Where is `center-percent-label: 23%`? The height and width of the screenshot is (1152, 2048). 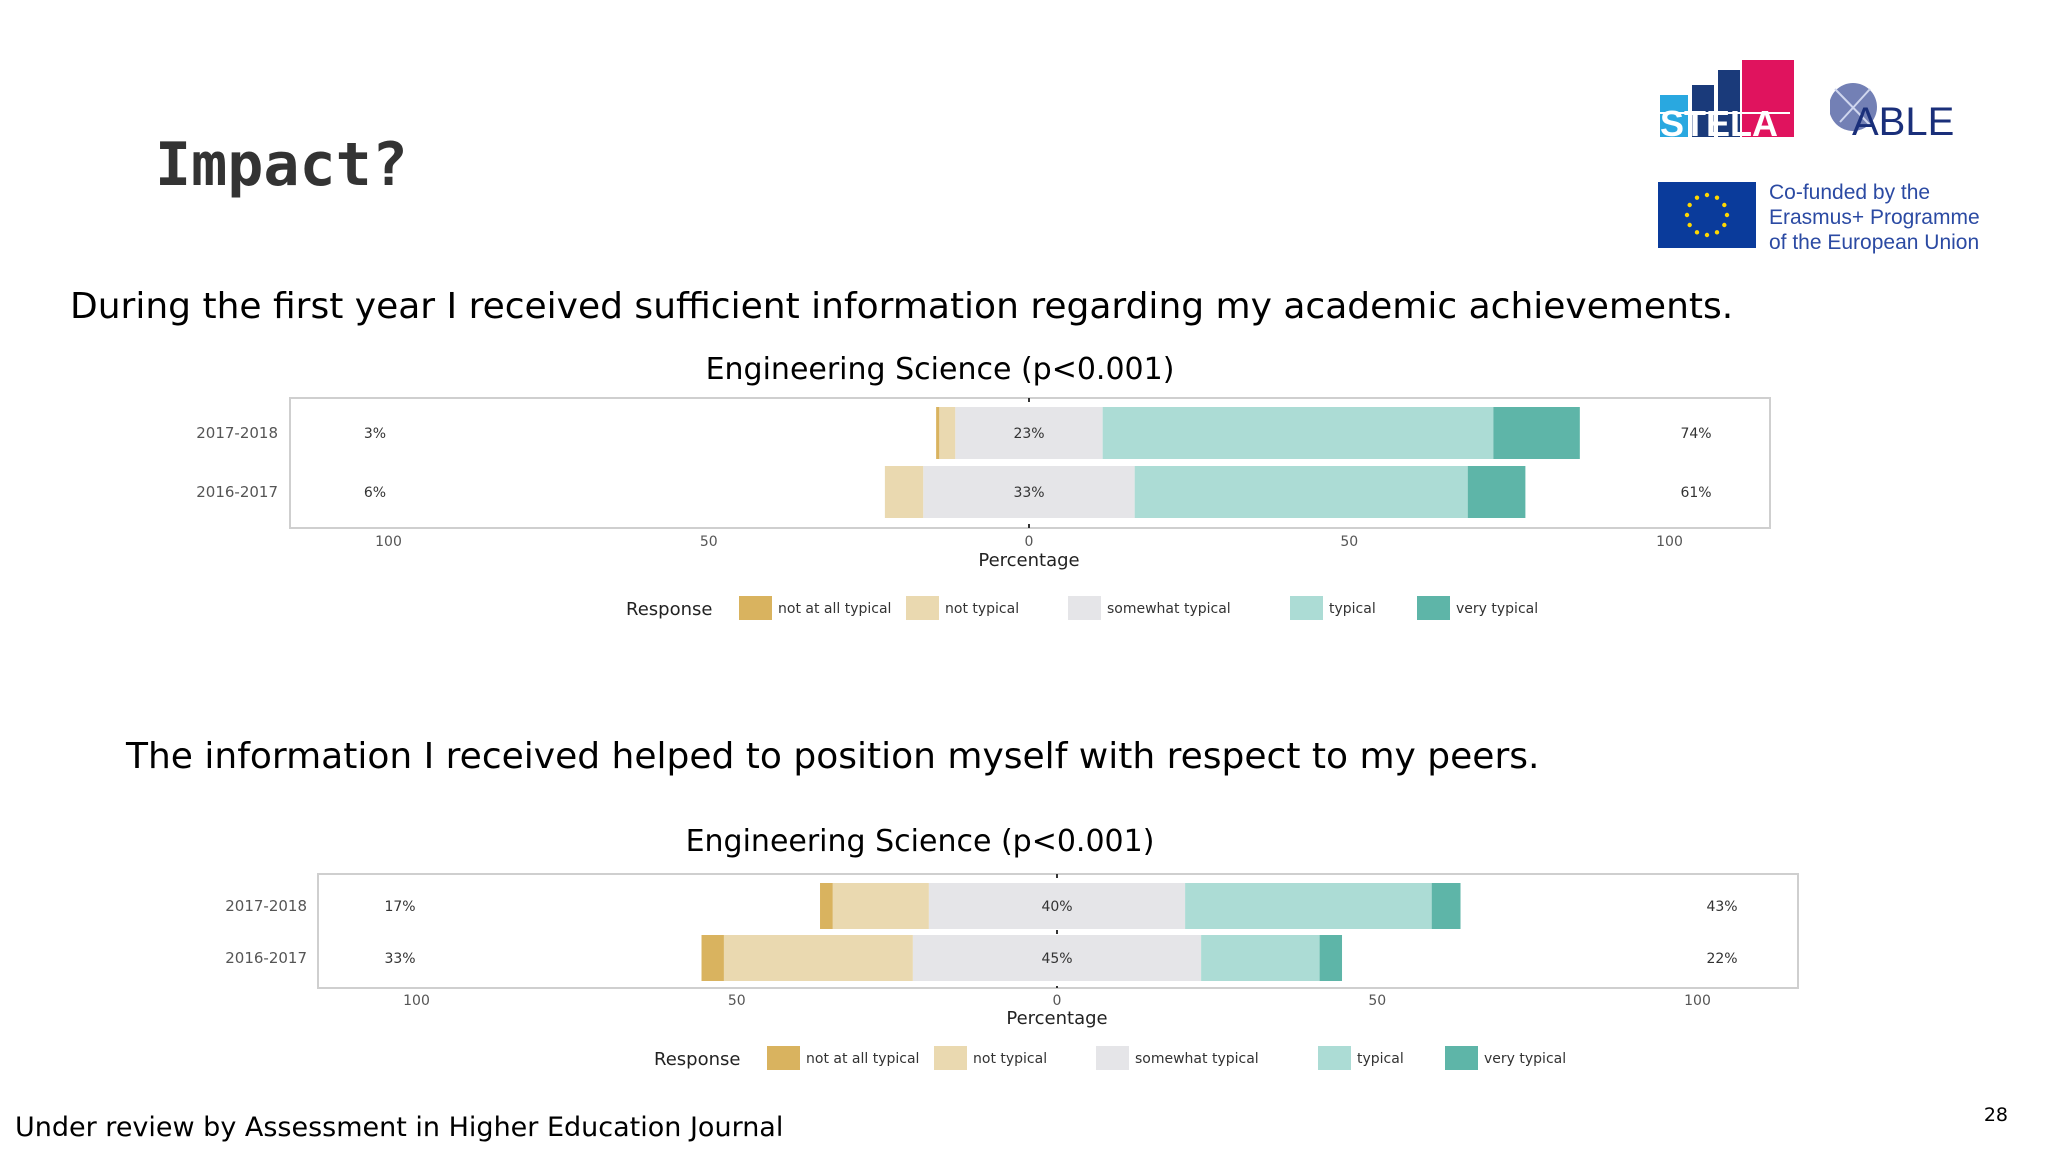 center-percent-label: 23% is located at coordinates (1028, 434).